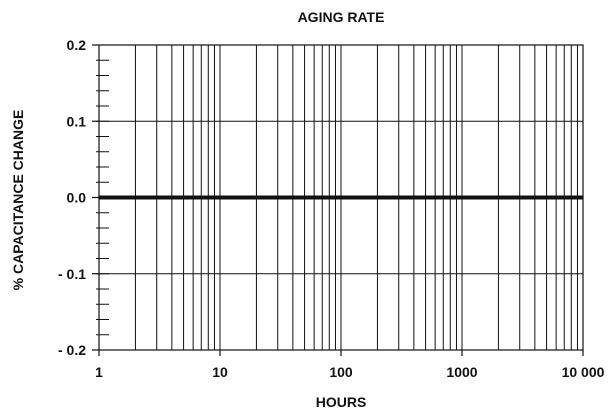 This screenshot has width=613, height=412. What do you see at coordinates (461, 372) in the screenshot?
I see `x-tick-label: 1000` at bounding box center [461, 372].